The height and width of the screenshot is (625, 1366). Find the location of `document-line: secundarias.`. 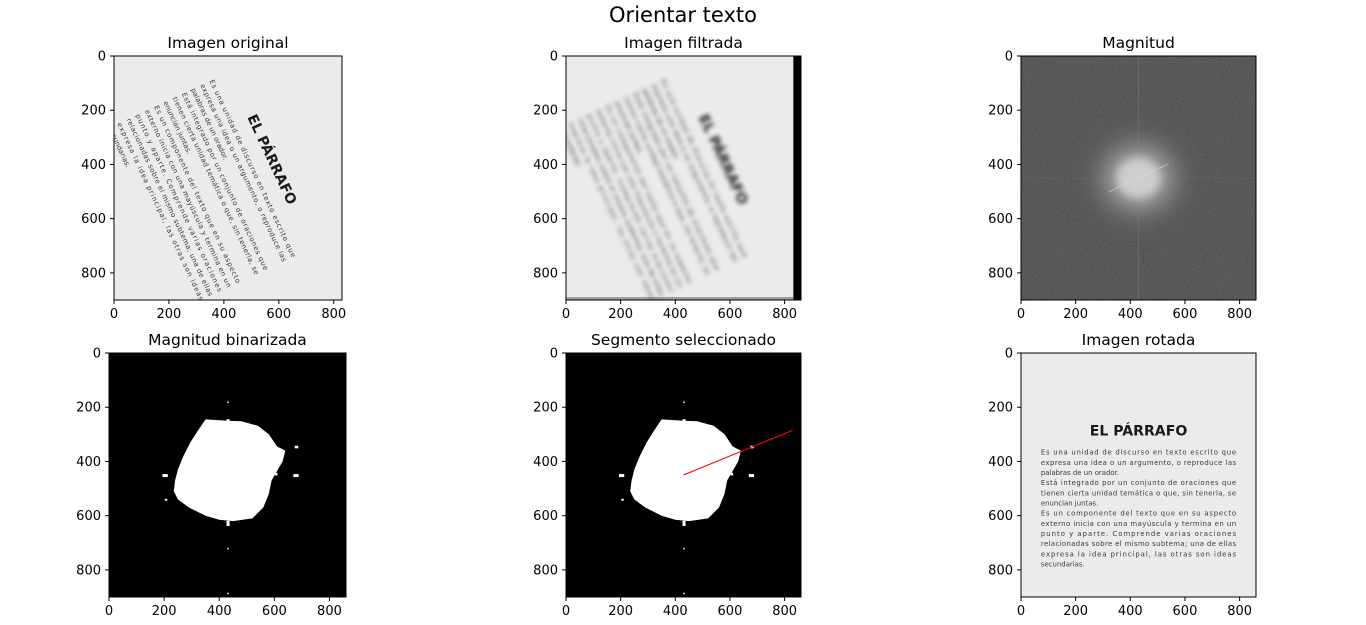

document-line: secundarias. is located at coordinates (1063, 565).